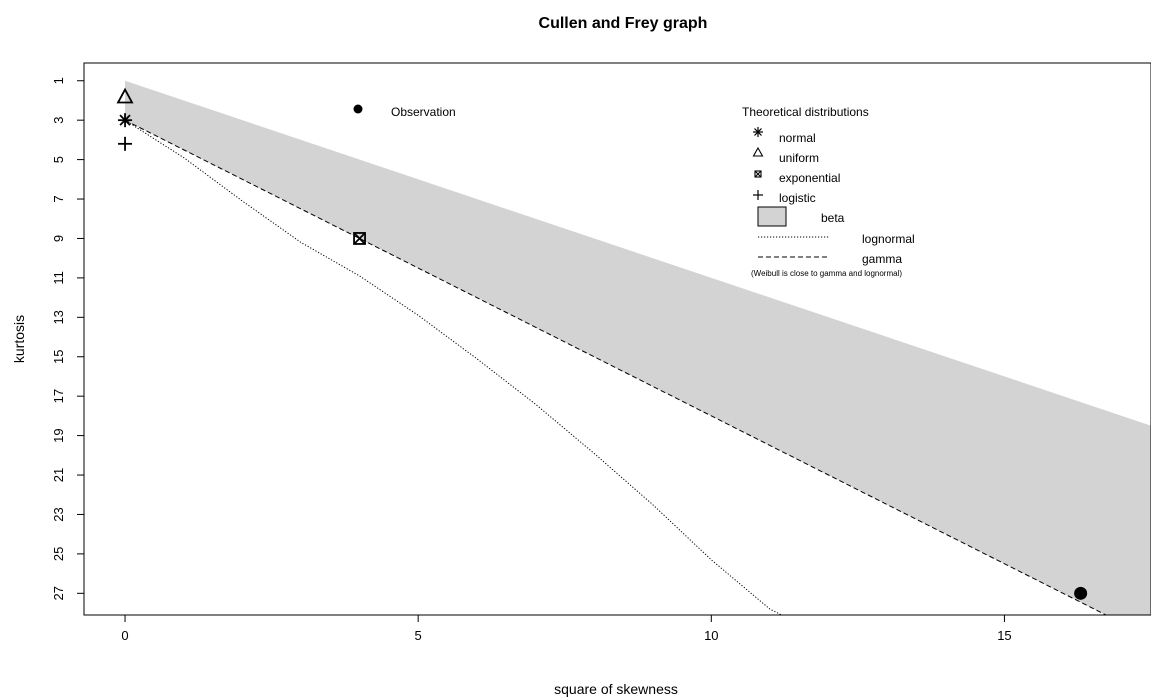 The image size is (1151, 699). What do you see at coordinates (833, 218) in the screenshot?
I see `legend-beta-label: beta` at bounding box center [833, 218].